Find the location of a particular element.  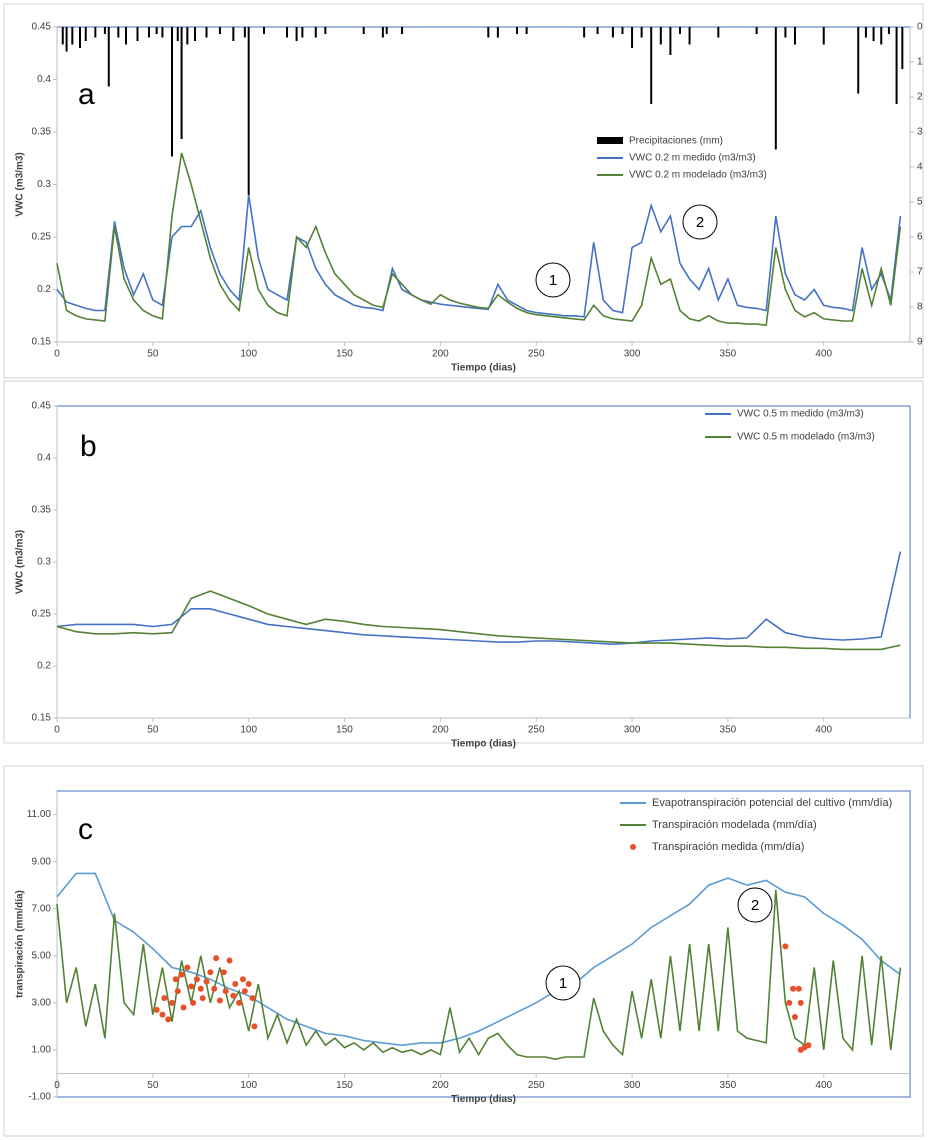

annotation-circle is located at coordinates (563, 983).